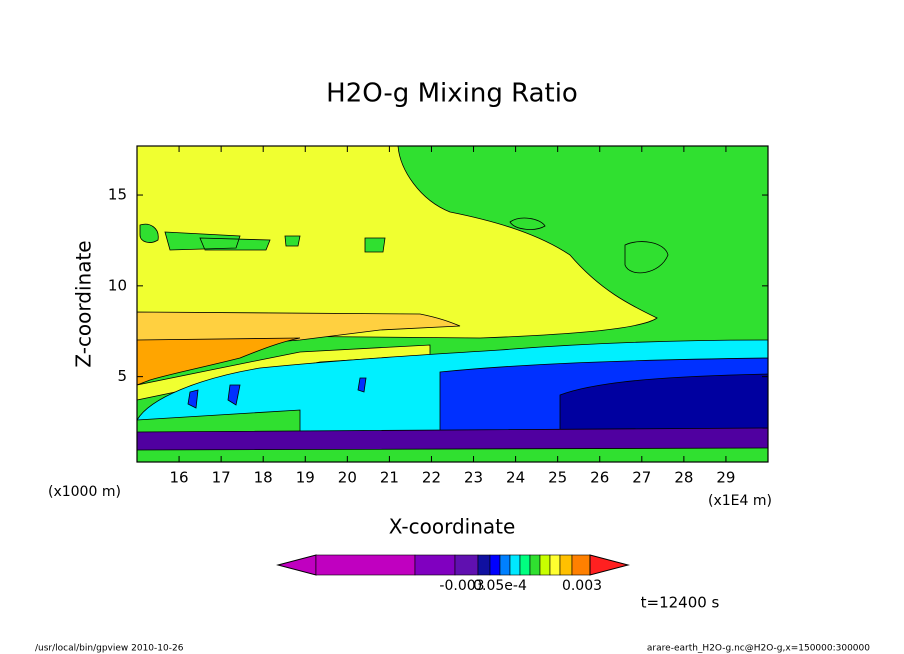  Describe the element at coordinates (122, 376) in the screenshot. I see `y-tick-label: 5` at that location.